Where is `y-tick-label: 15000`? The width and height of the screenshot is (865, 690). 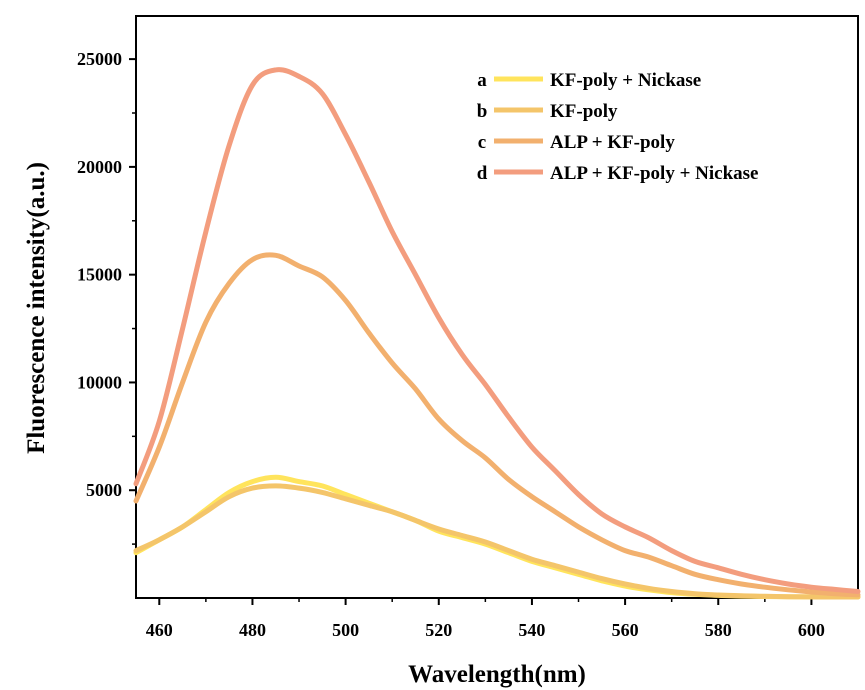
y-tick-label: 15000 is located at coordinates (99, 275).